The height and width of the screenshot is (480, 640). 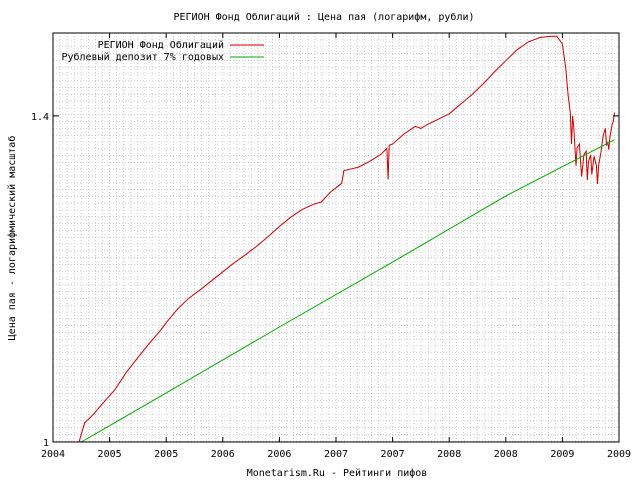 I want to click on legend-label-series-2: Рублевый депозит 7% годовых, so click(x=142, y=57).